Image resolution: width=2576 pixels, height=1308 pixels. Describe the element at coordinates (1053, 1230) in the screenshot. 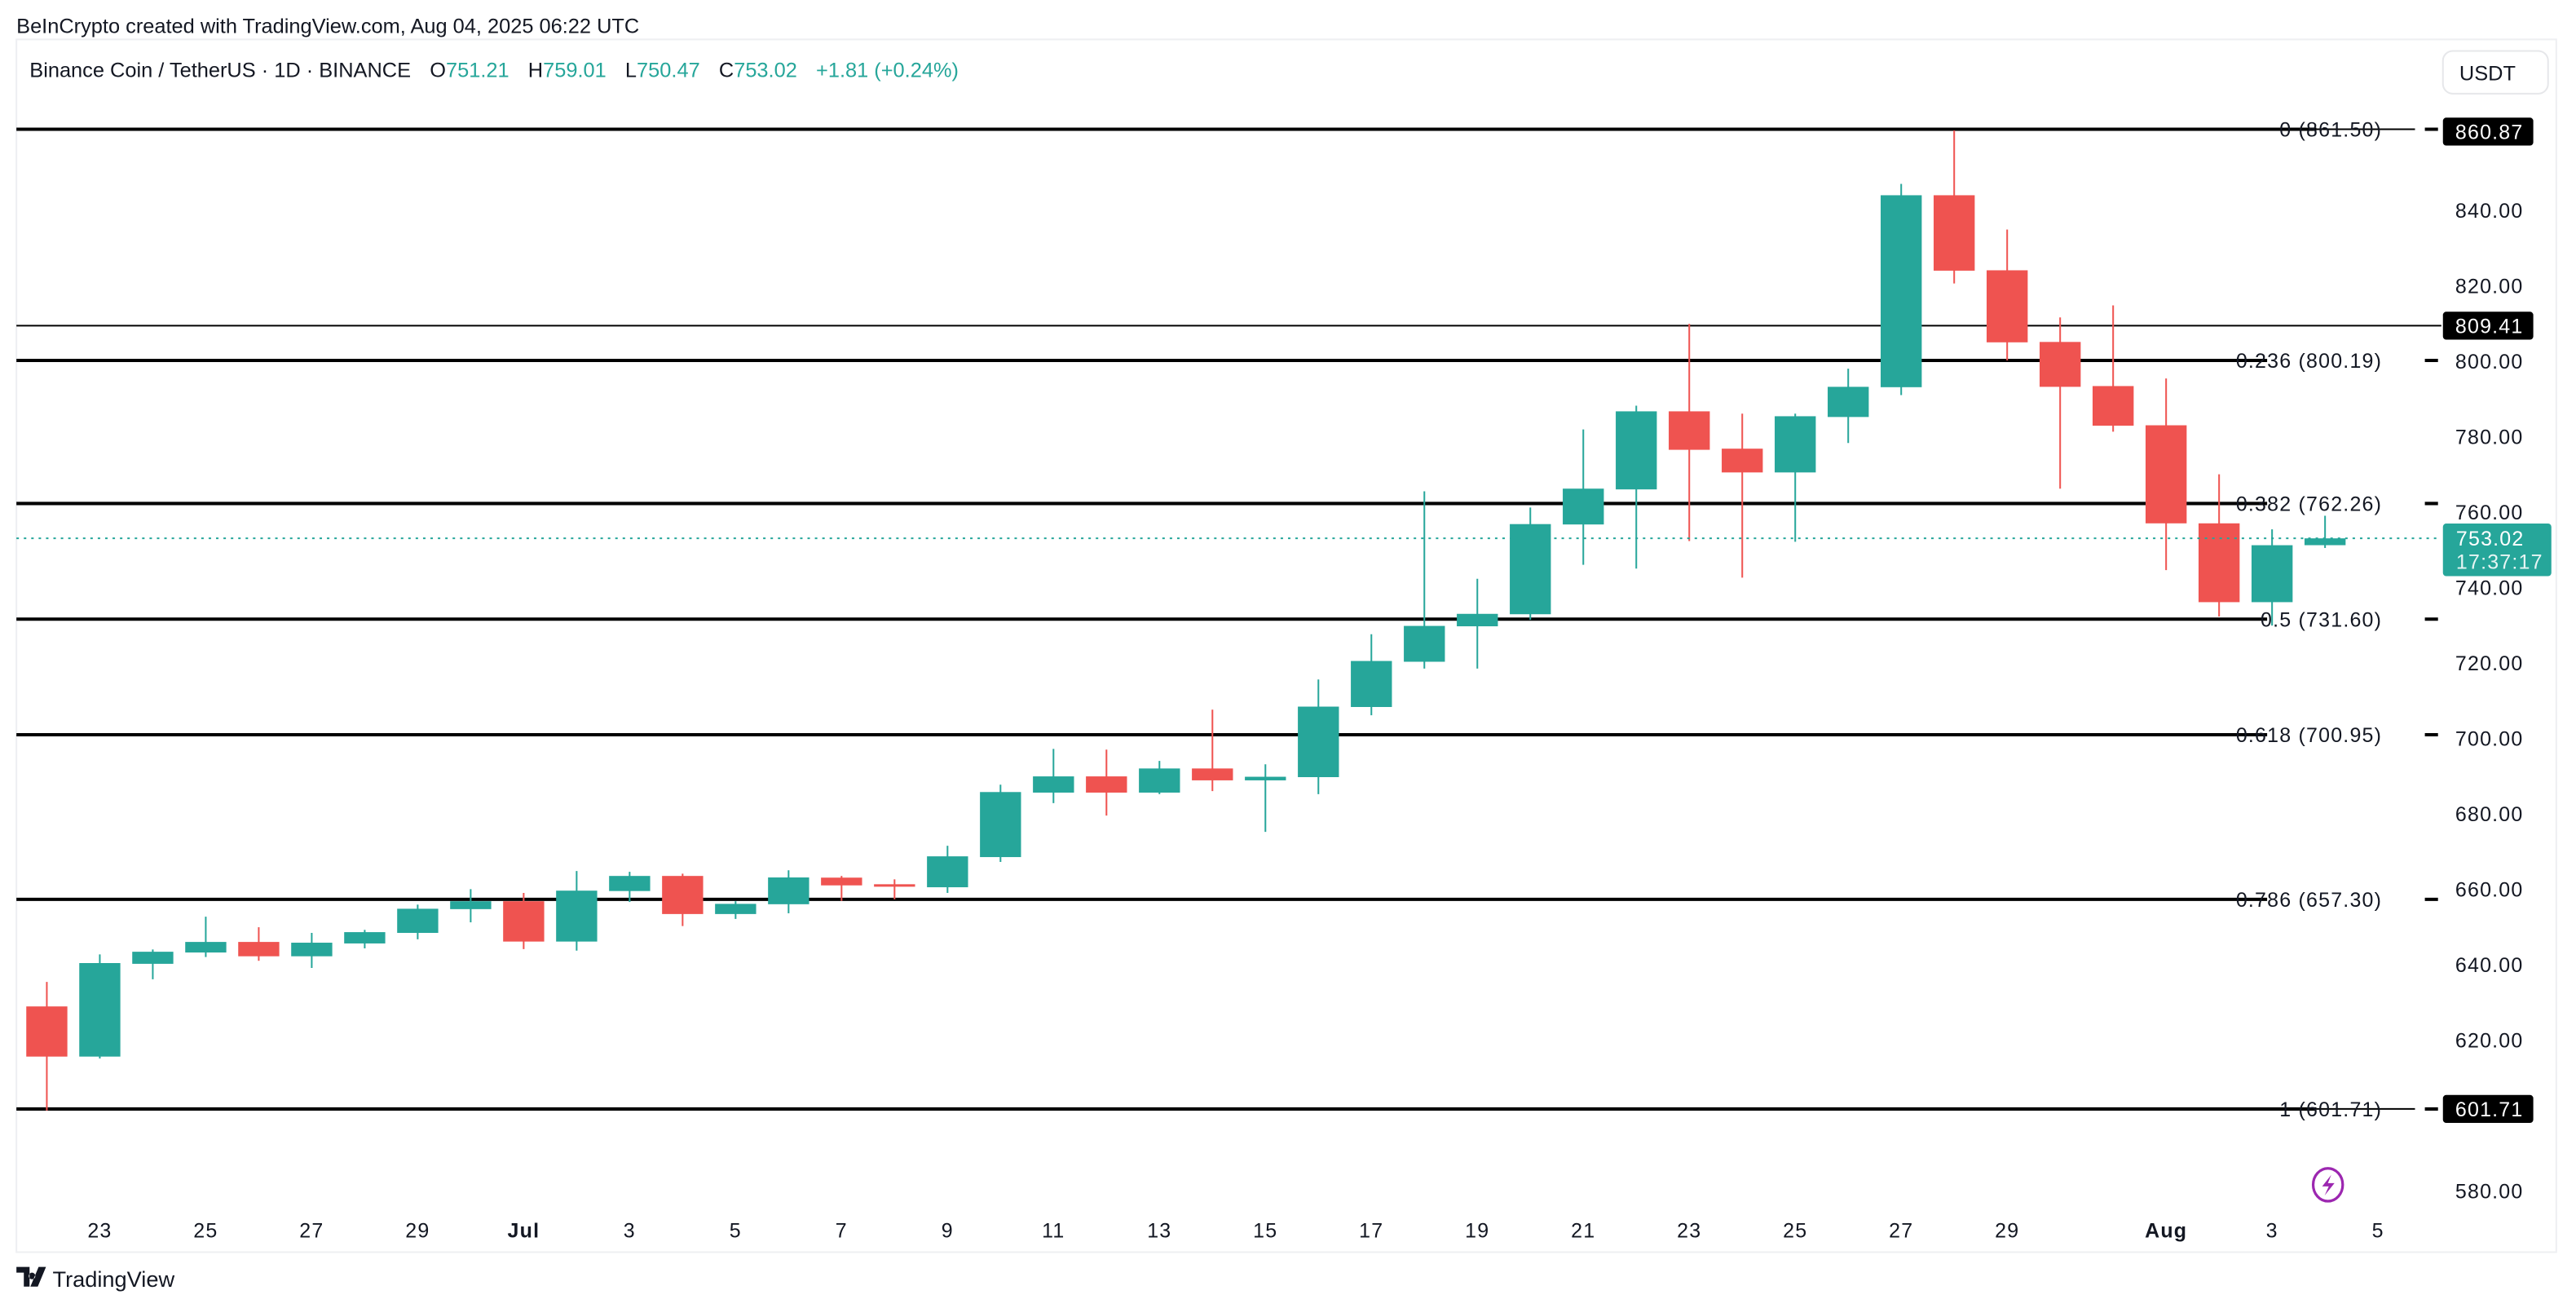

I see `date-tick-label: 11` at that location.